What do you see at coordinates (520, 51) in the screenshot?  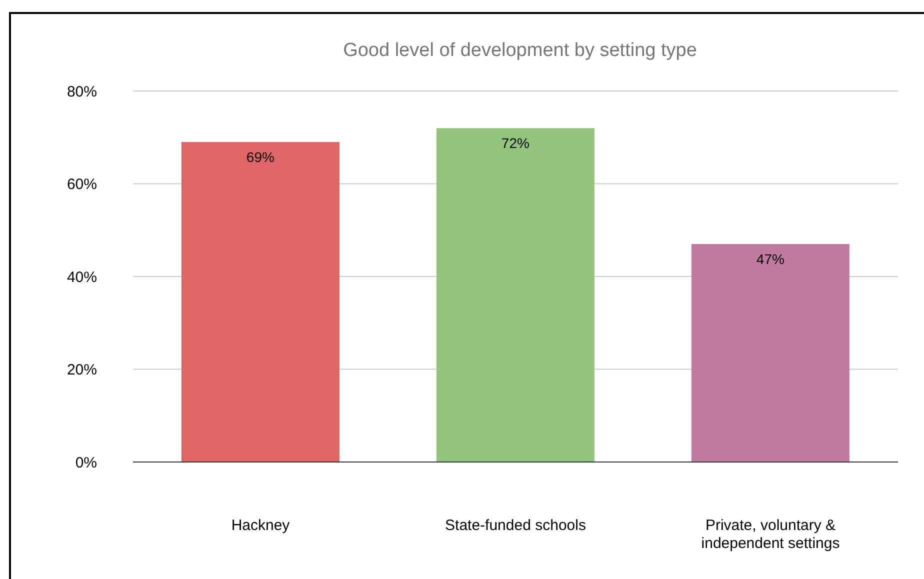 I see `chart-title: Good level of development by setting type` at bounding box center [520, 51].